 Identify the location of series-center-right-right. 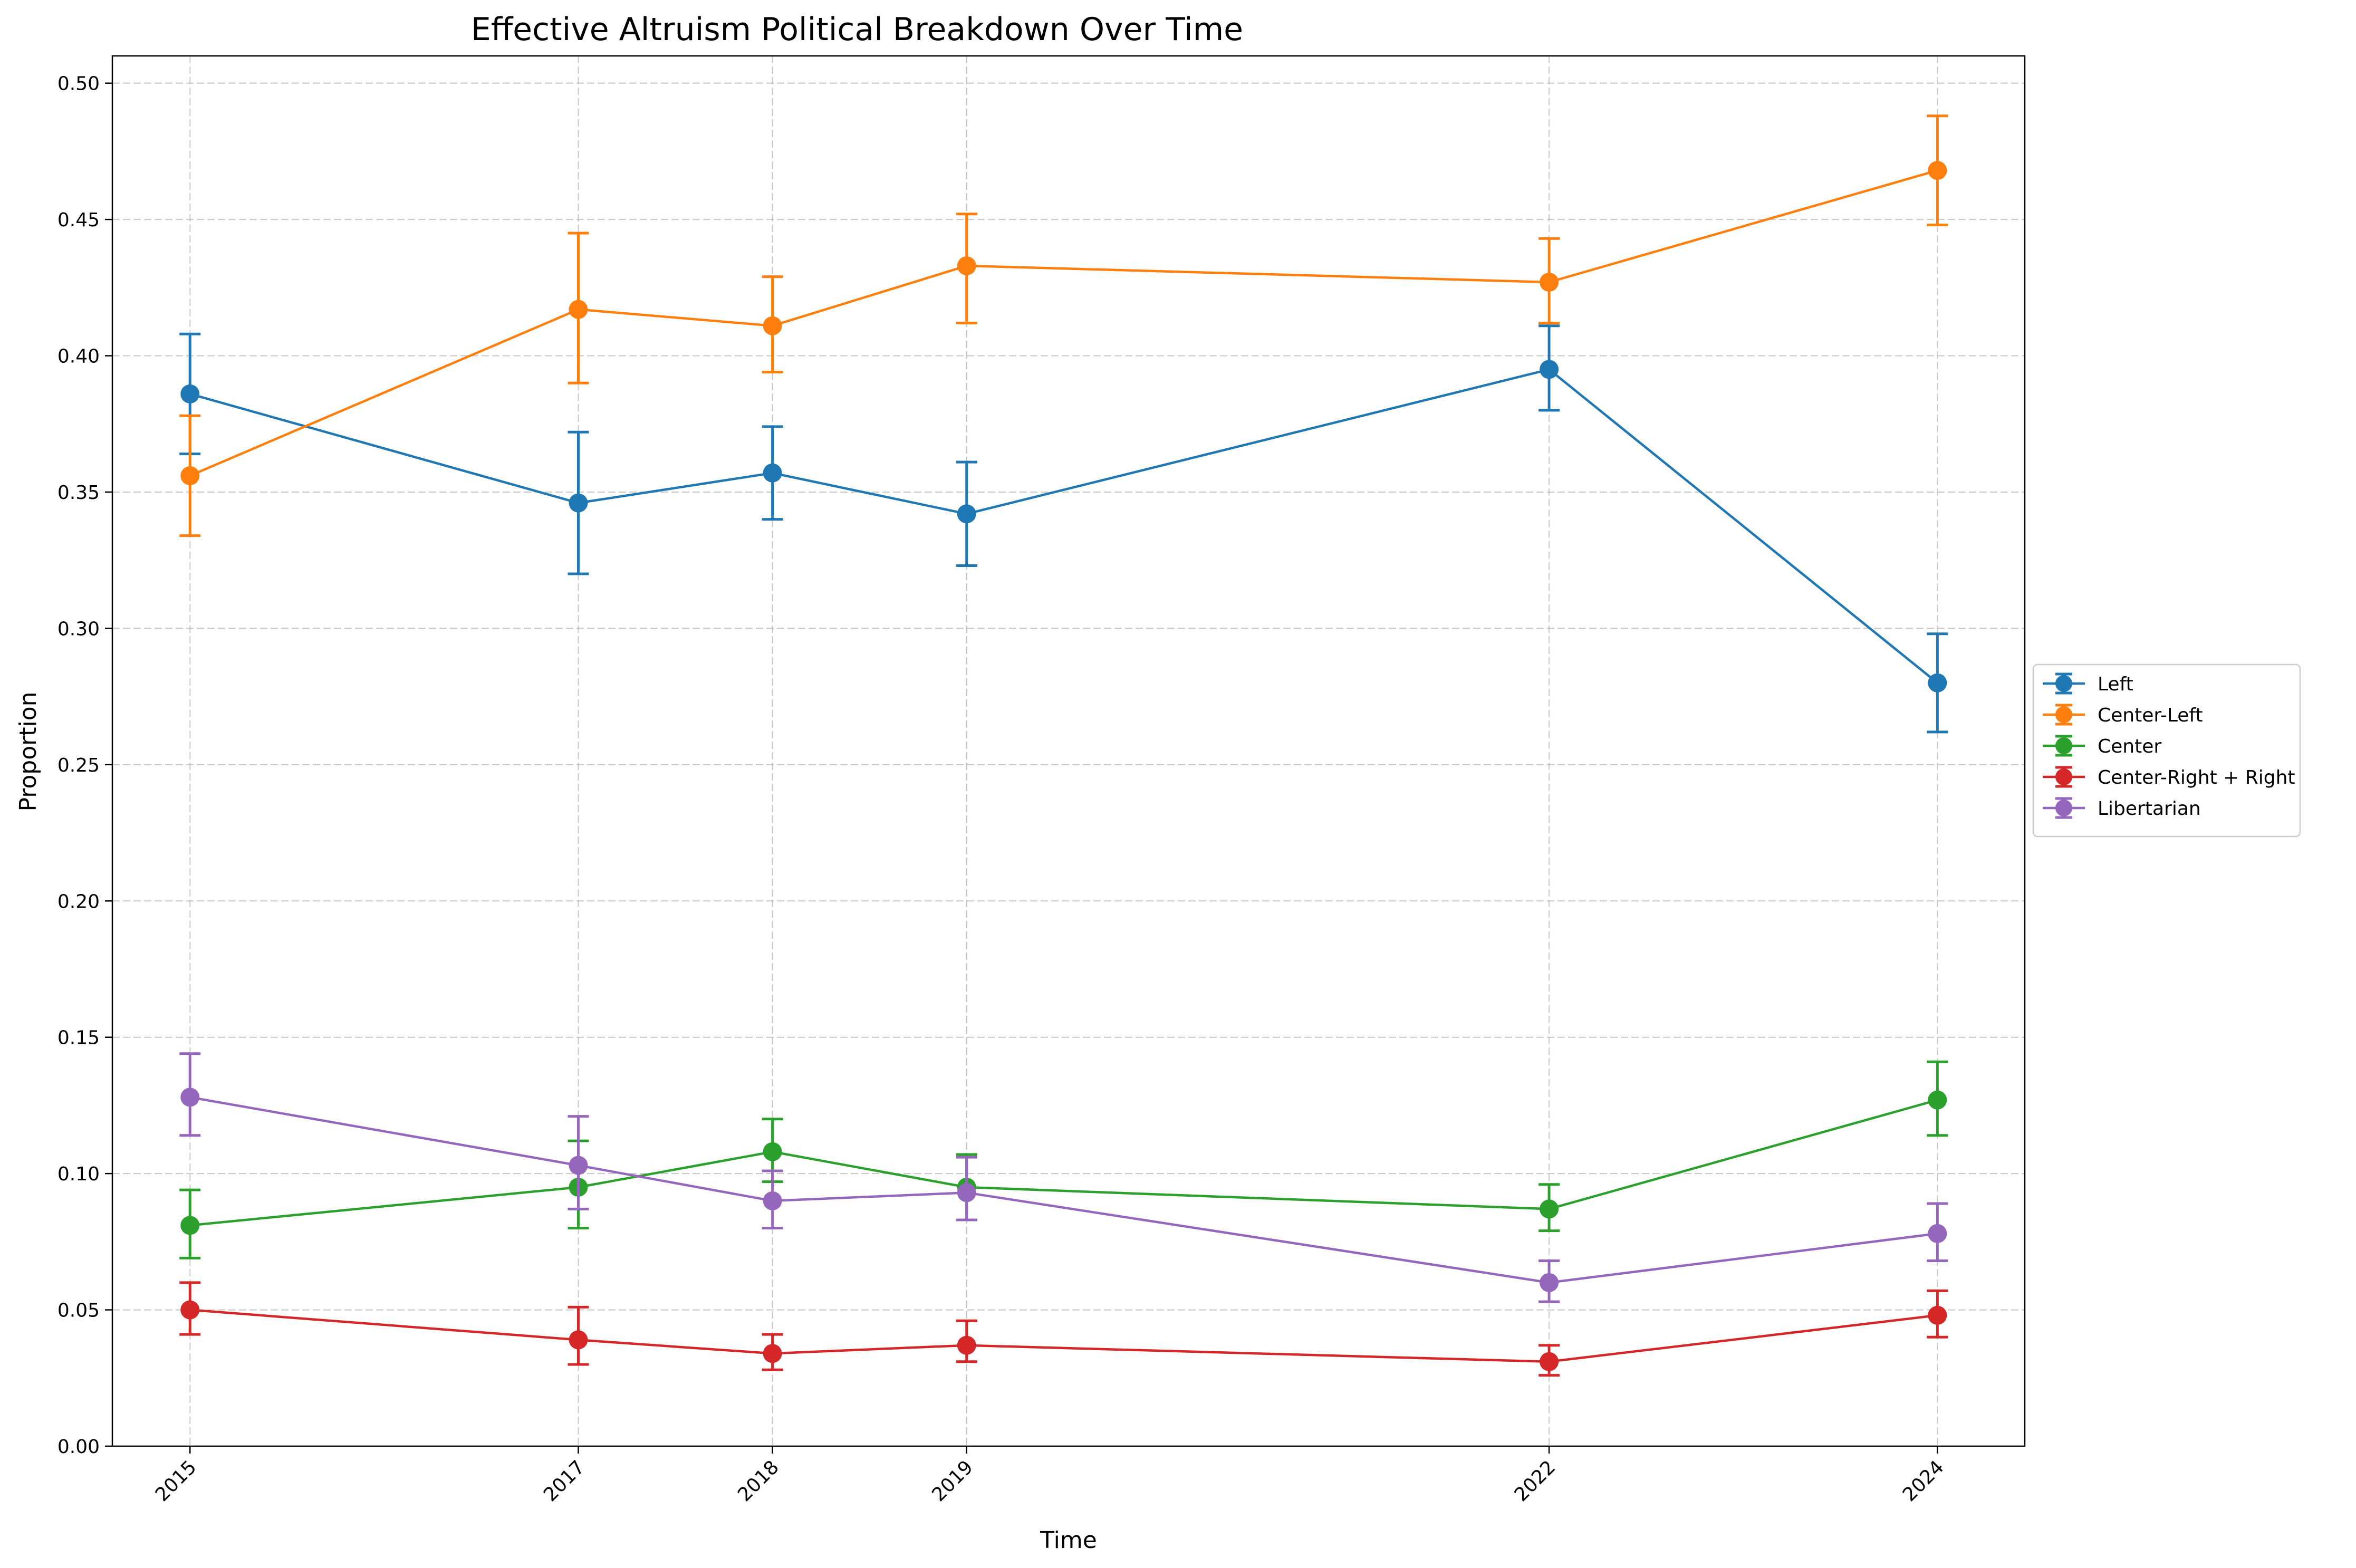
(1063, 1329).